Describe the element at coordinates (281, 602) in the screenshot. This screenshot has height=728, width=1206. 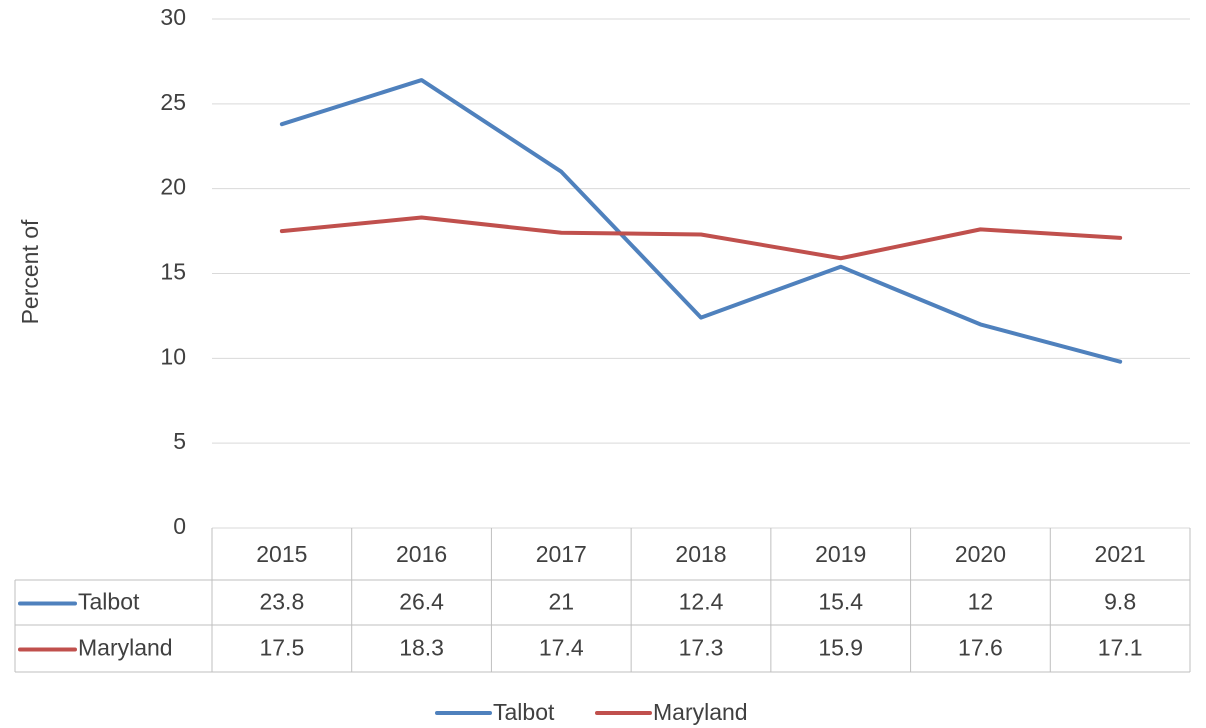
I see `table-cell: 23.8` at that location.